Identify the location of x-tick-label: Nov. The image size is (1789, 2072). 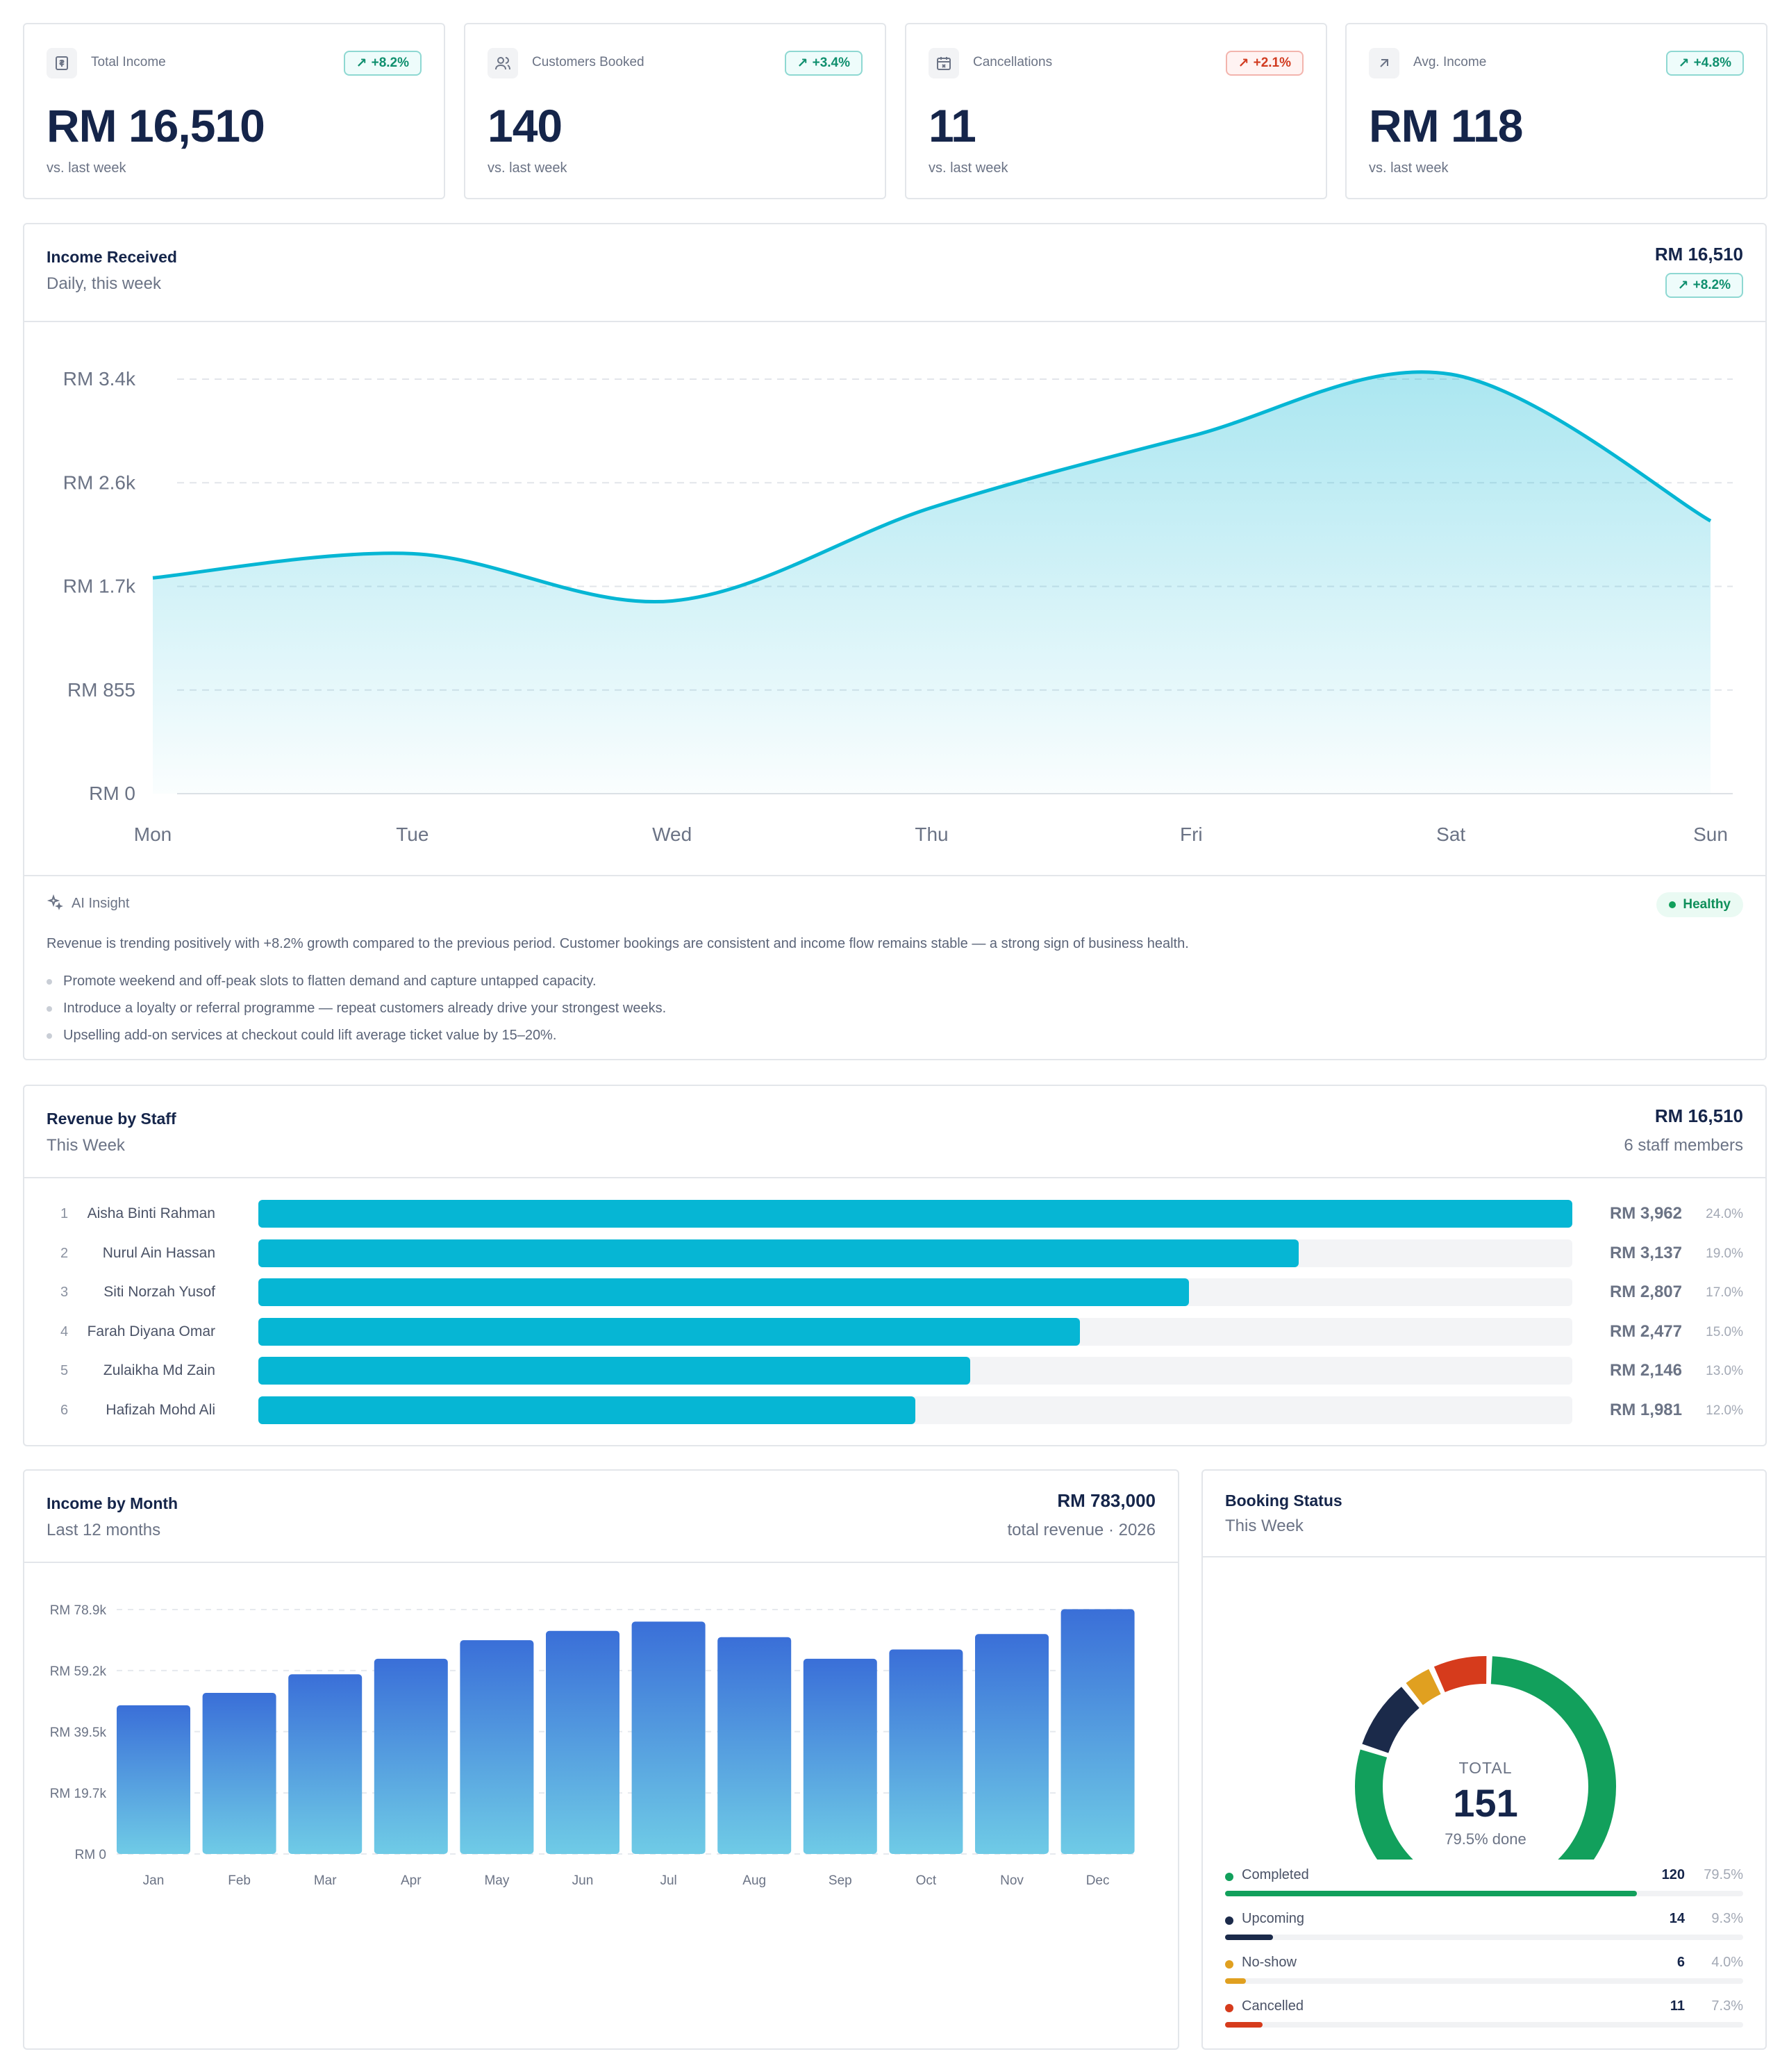
(1012, 1881).